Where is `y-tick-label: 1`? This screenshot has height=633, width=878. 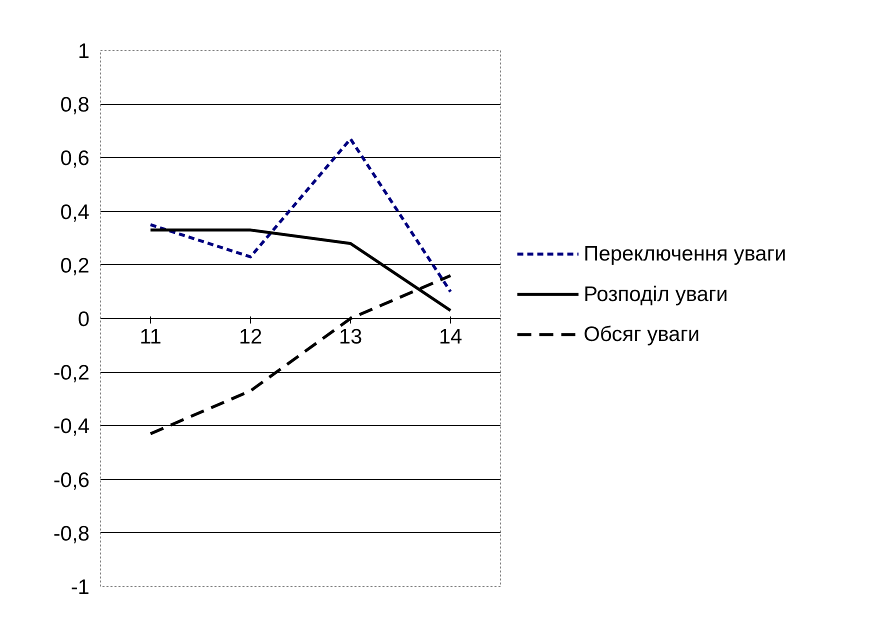
y-tick-label: 1 is located at coordinates (84, 51).